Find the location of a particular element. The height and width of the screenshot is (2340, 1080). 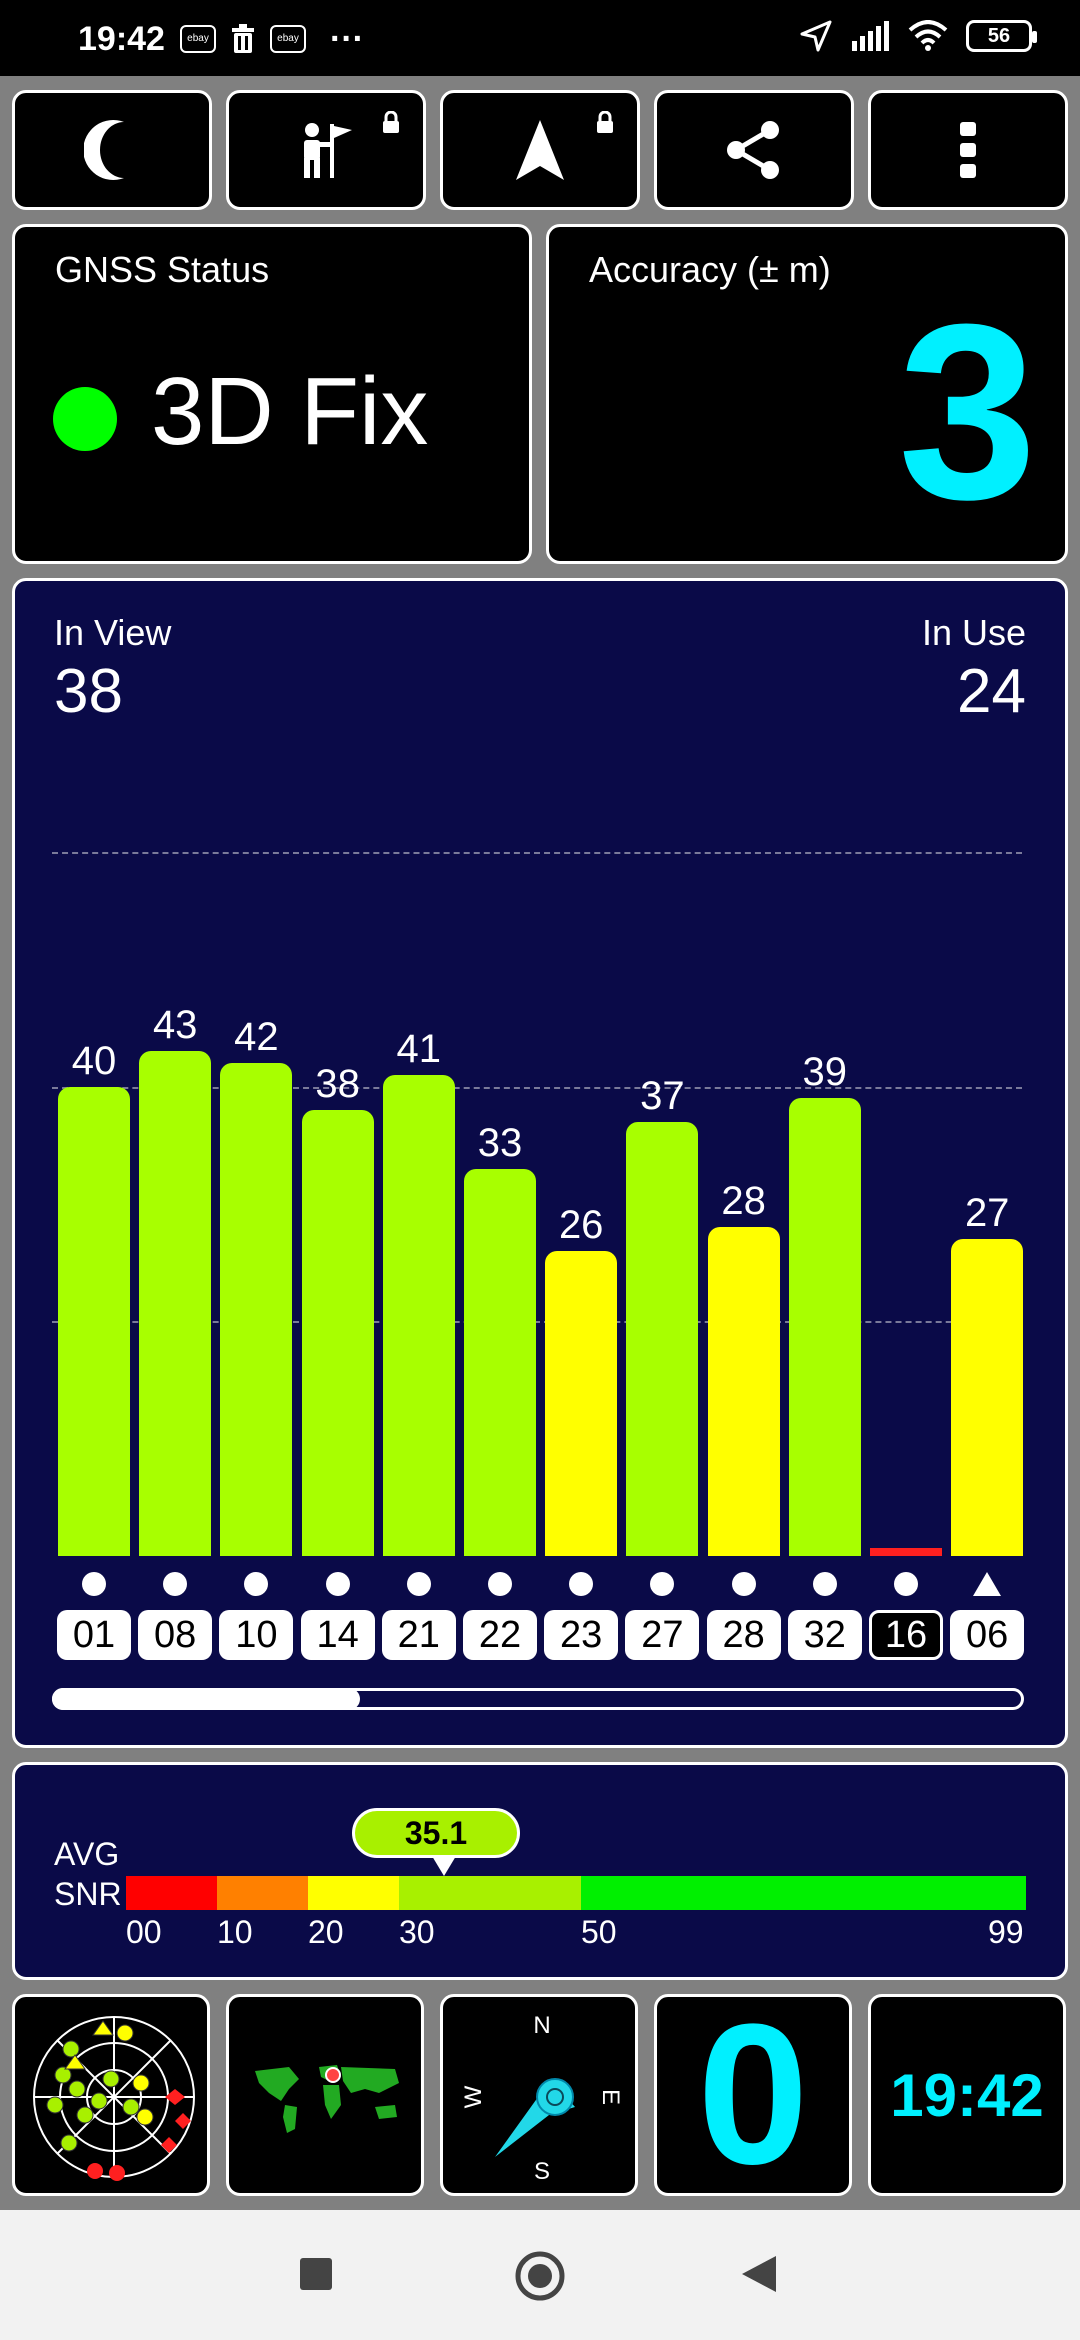

compass-tile: N S E W is located at coordinates (539, 2095).